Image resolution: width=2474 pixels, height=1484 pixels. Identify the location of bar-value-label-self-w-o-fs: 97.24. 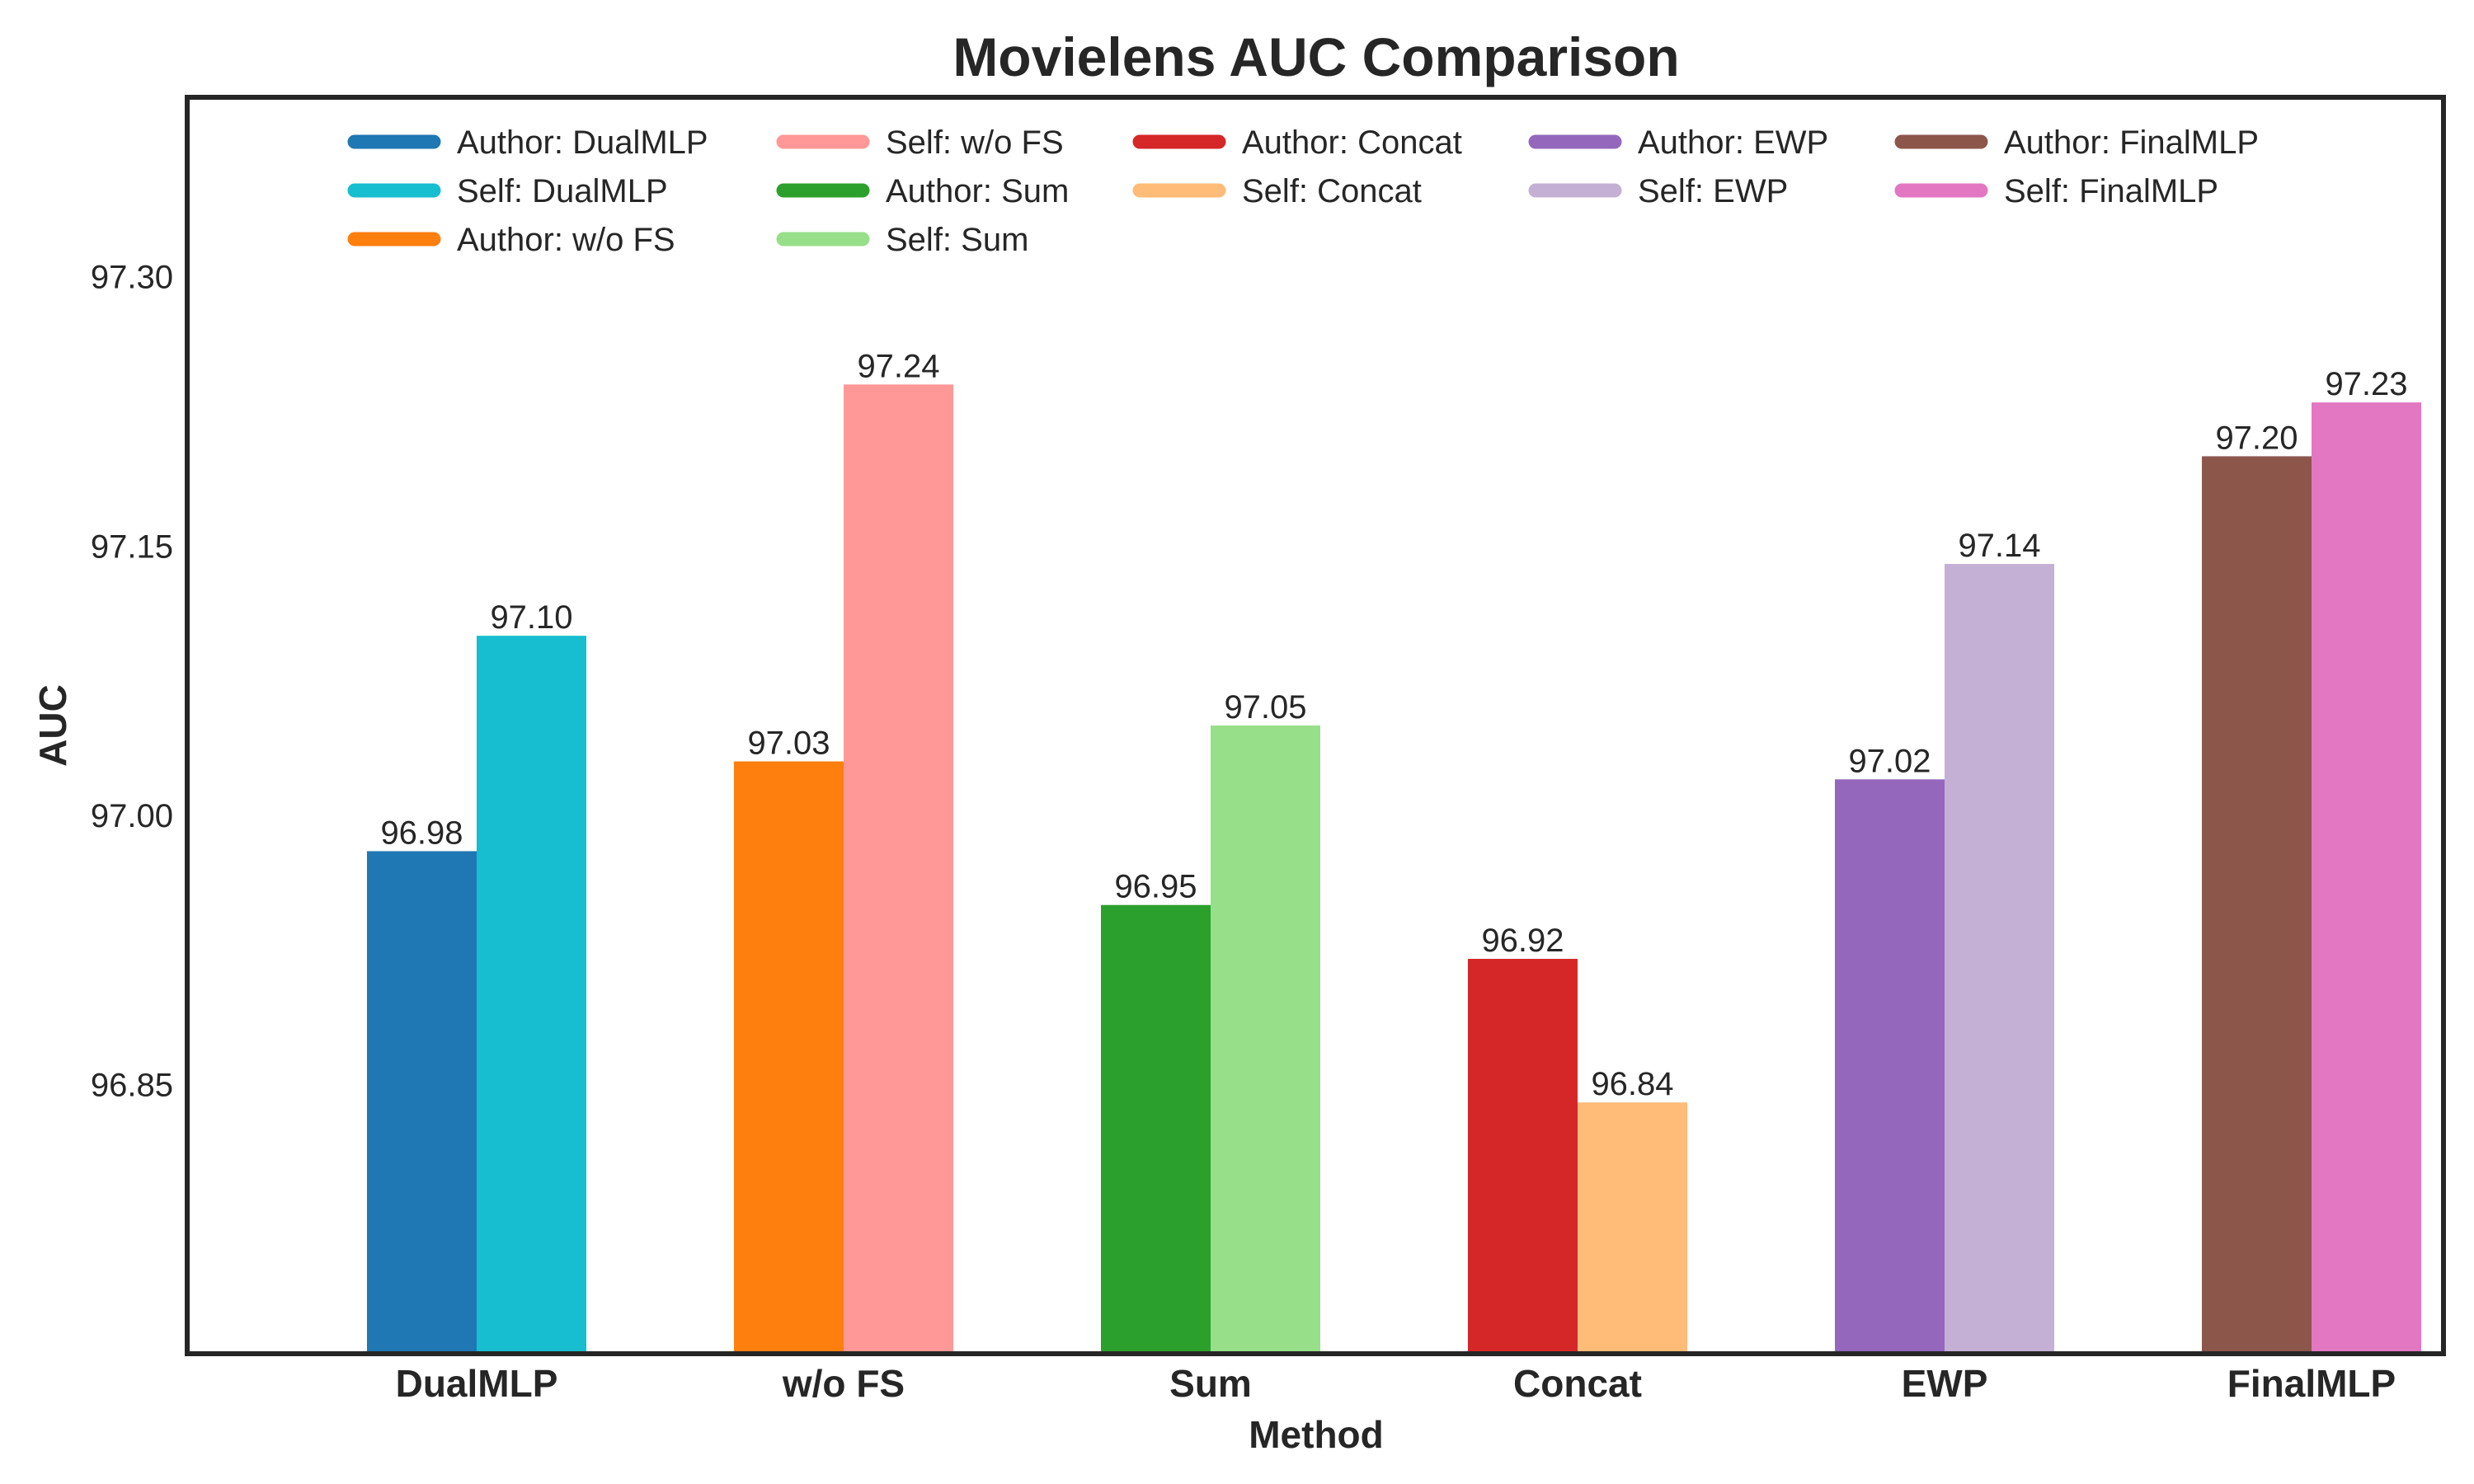
(898, 366).